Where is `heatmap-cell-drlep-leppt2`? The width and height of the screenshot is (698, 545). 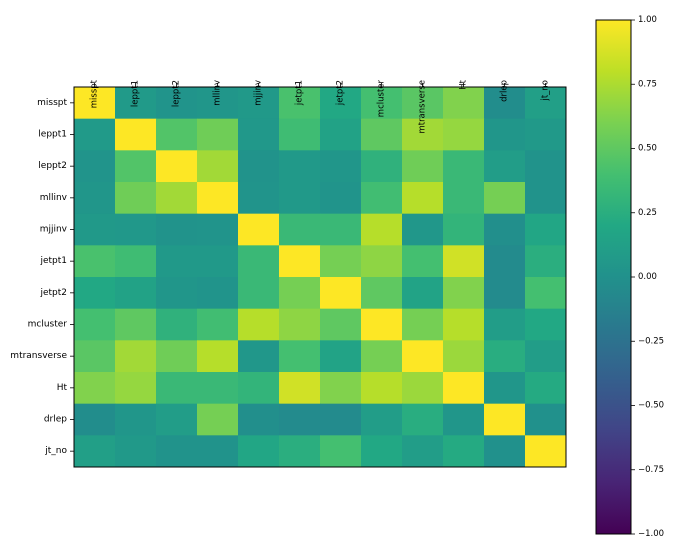 heatmap-cell-drlep-leppt2 is located at coordinates (177, 419).